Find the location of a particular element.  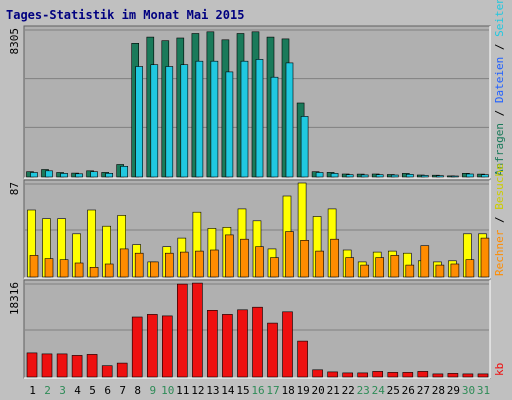

visits-besuche-bar is located at coordinates (91, 243).